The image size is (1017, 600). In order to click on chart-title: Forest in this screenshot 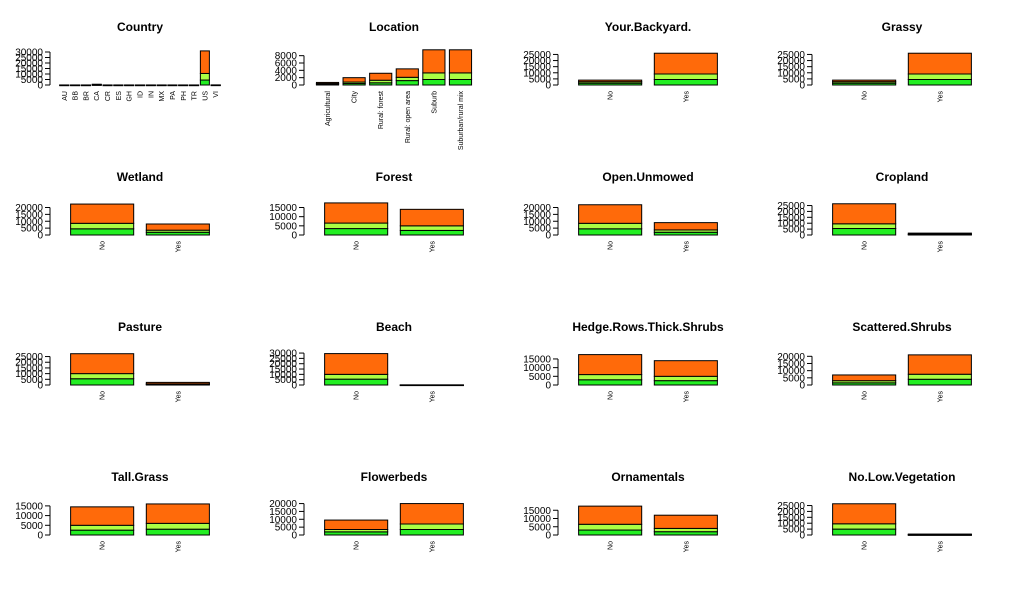, I will do `click(394, 177)`.